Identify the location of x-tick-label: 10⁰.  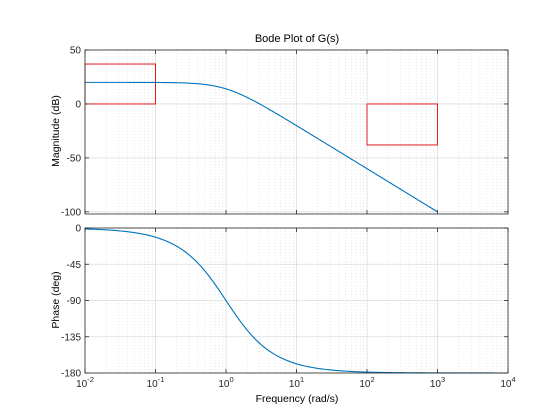
(225, 382).